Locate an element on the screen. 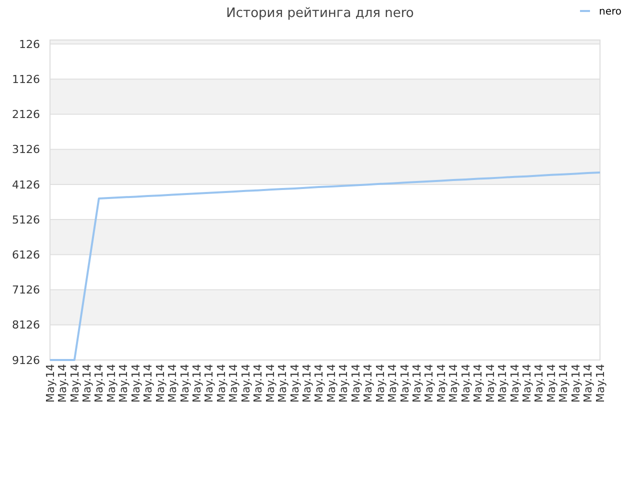 The height and width of the screenshot is (480, 640). y-tick-label: 7126 is located at coordinates (26, 290).